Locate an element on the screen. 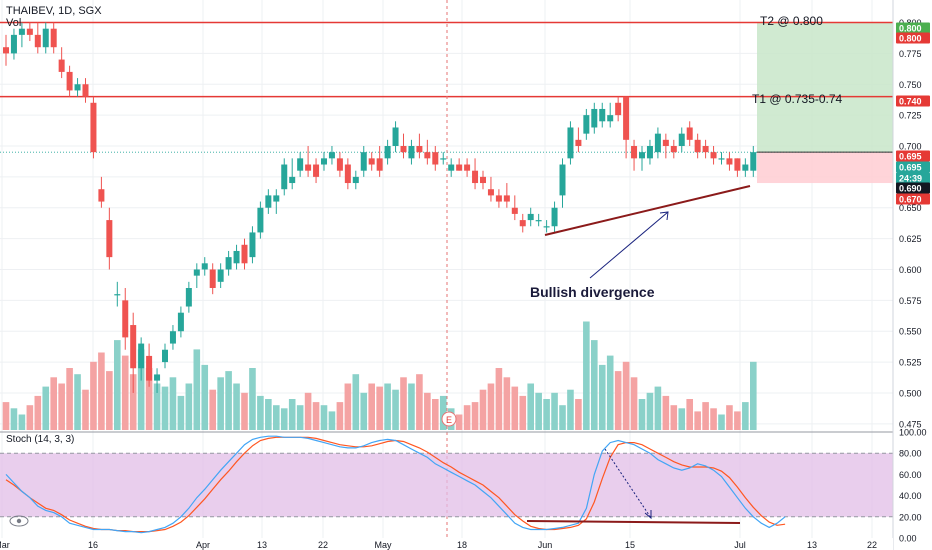  stoch-tick-label: 40.00 is located at coordinates (910, 496).